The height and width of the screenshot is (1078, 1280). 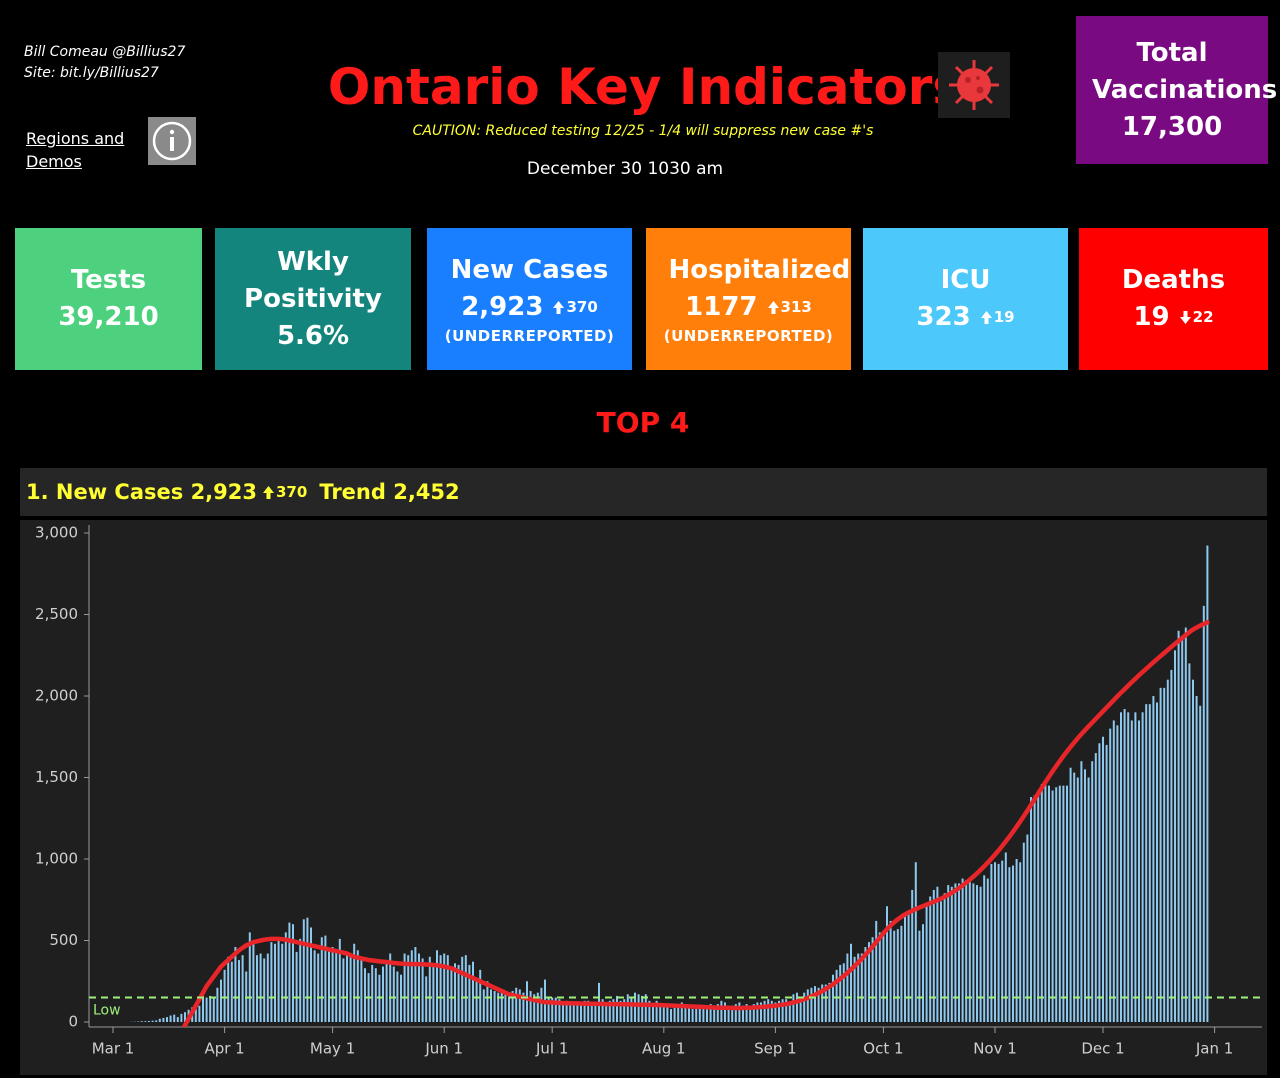 I want to click on vaccinations-value: 17,300, so click(x=1172, y=126).